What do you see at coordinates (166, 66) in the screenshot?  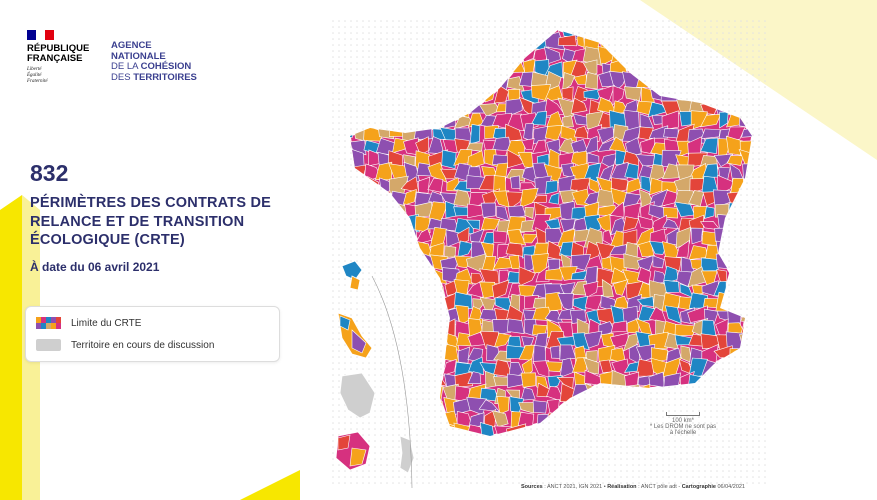 I see `anct-line-3b: COHÉSION` at bounding box center [166, 66].